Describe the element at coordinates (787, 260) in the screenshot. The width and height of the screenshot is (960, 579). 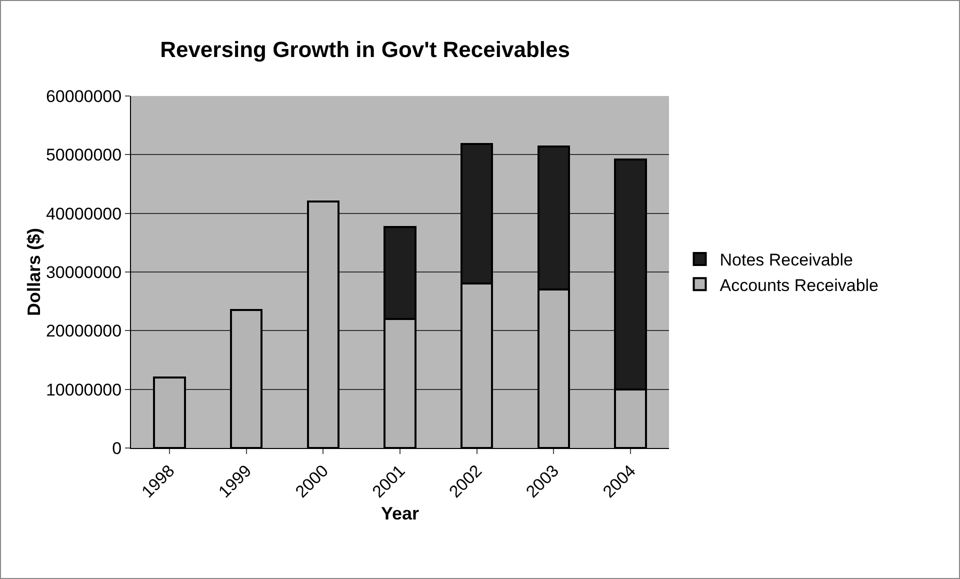
I see `legend-label: Notes Receivable` at that location.